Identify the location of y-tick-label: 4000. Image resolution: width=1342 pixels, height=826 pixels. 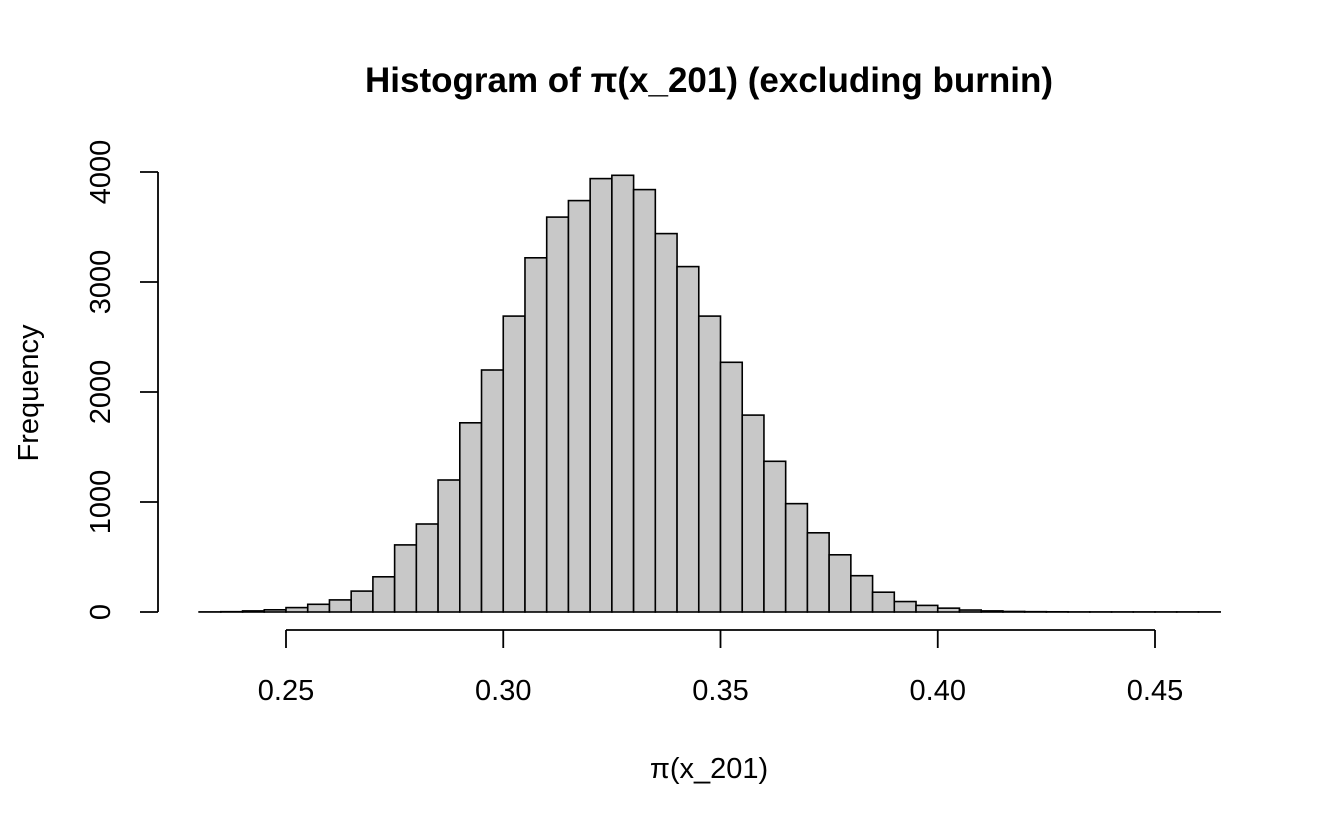
(101, 172).